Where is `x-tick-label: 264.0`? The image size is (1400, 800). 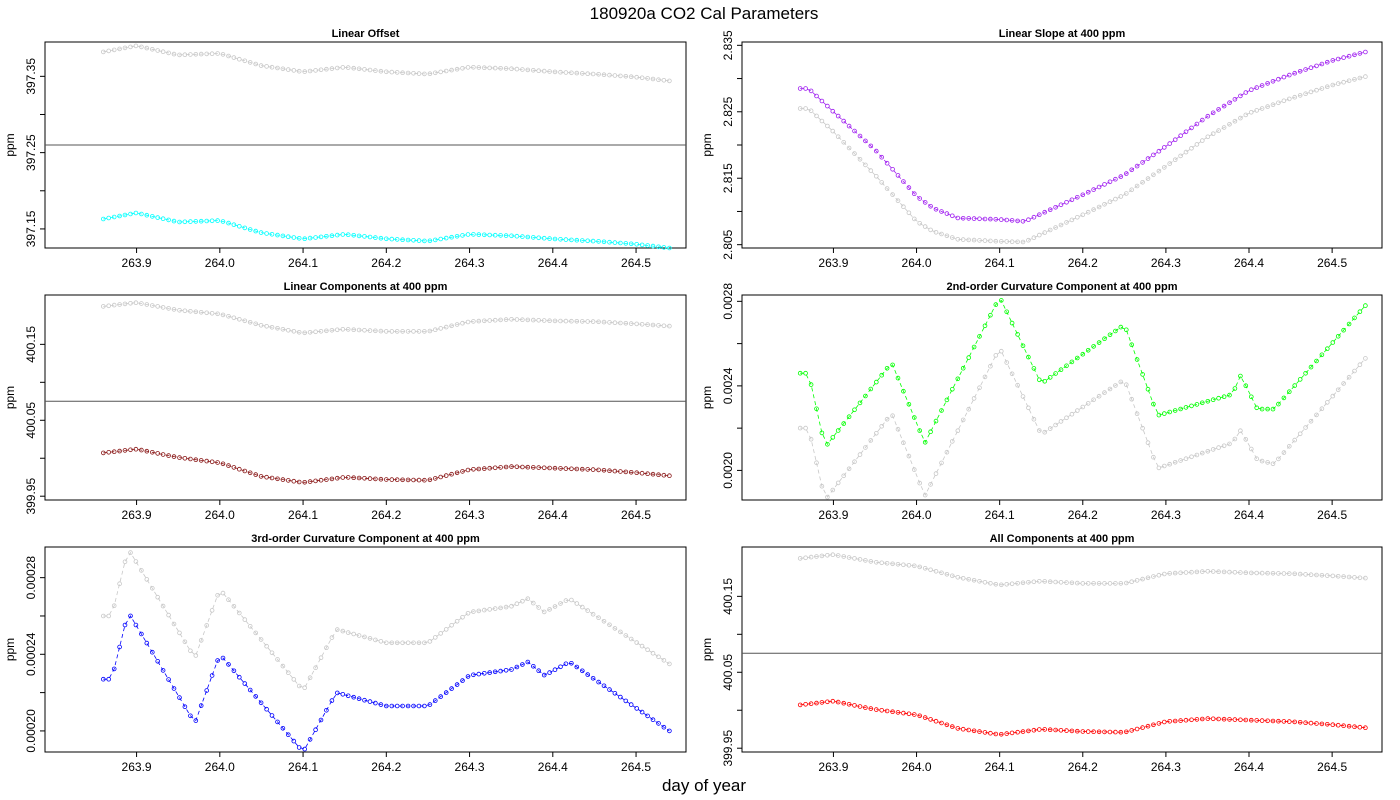 x-tick-label: 264.0 is located at coordinates (220, 263).